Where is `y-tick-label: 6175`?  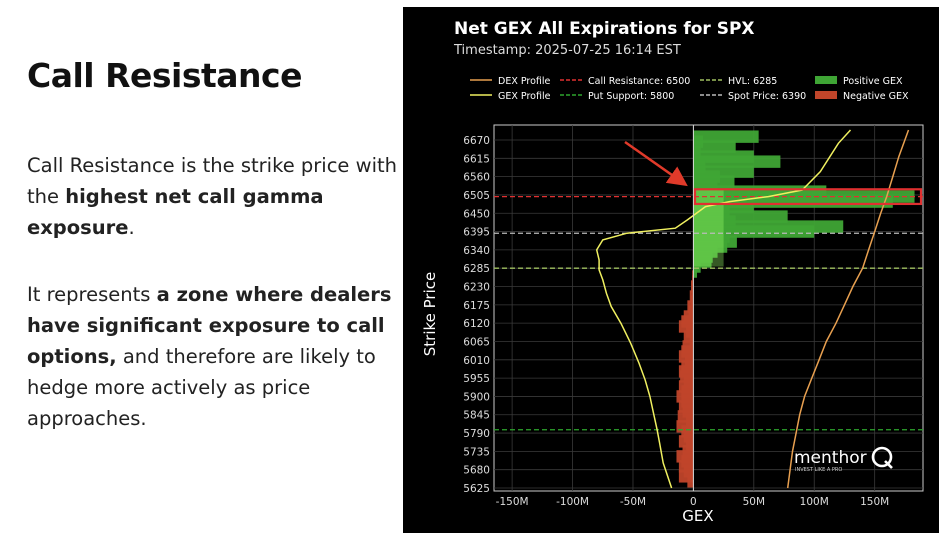
y-tick-label: 6175 is located at coordinates (476, 306).